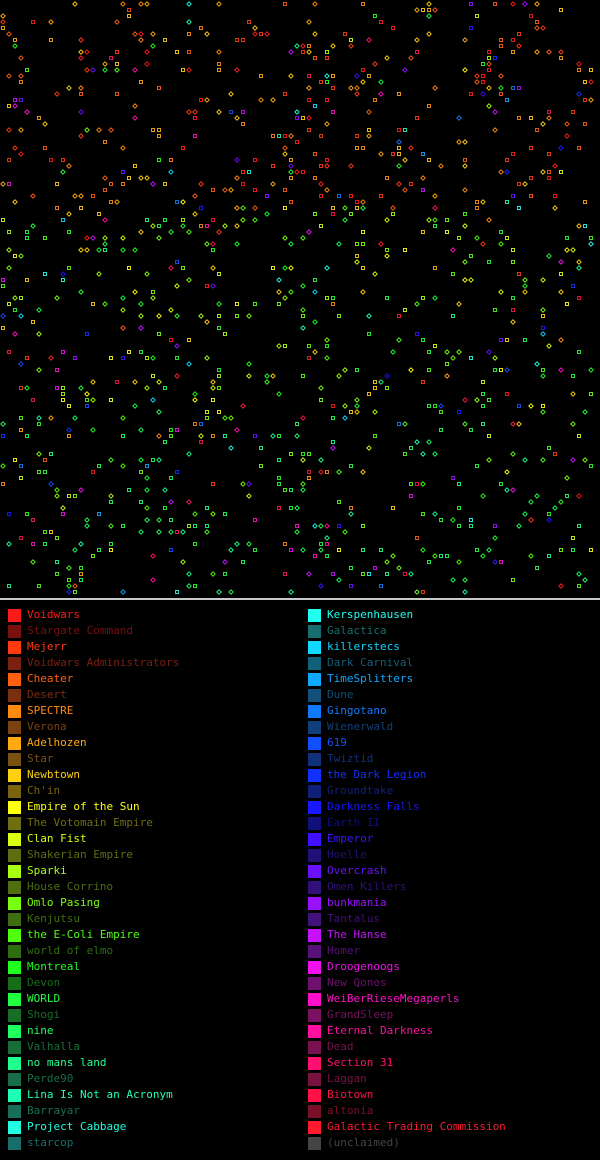 This screenshot has height=1160, width=600. What do you see at coordinates (153, 1143) in the screenshot?
I see `legend-item: starcop` at bounding box center [153, 1143].